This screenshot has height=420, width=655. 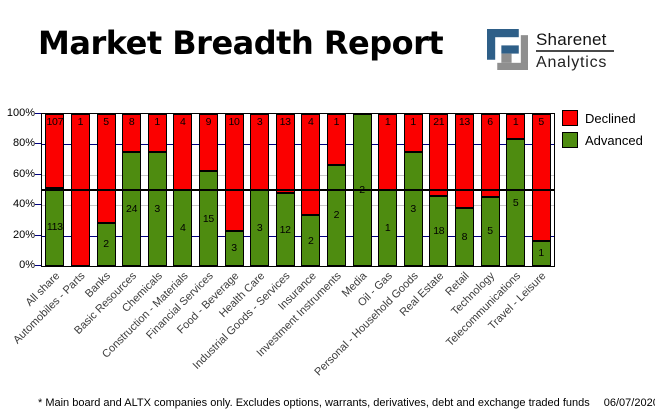 I want to click on declined-segment: 6, so click(x=490, y=155).